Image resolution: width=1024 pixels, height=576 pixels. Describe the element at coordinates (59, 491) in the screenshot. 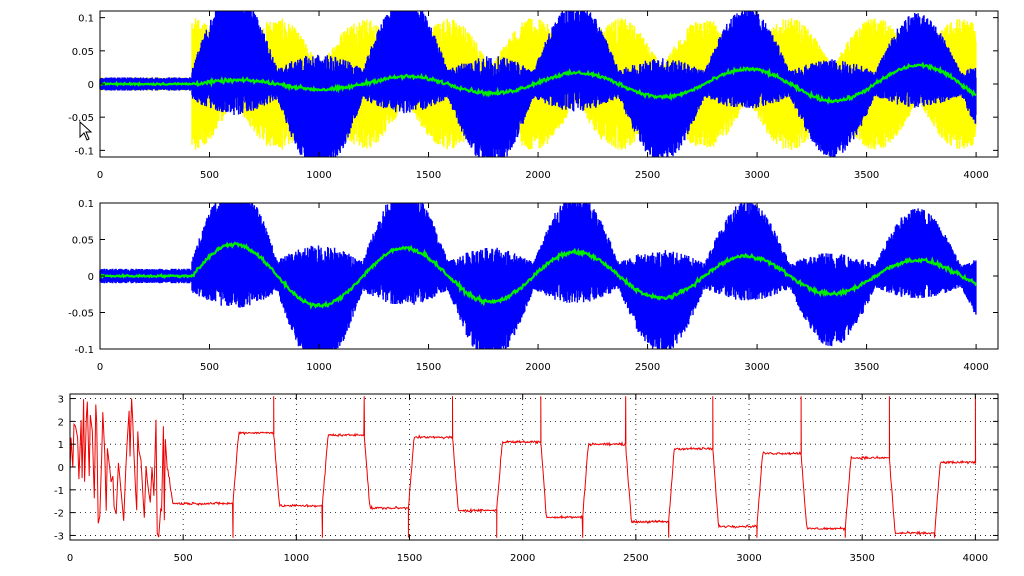

I see `y-tick-label: -1` at that location.